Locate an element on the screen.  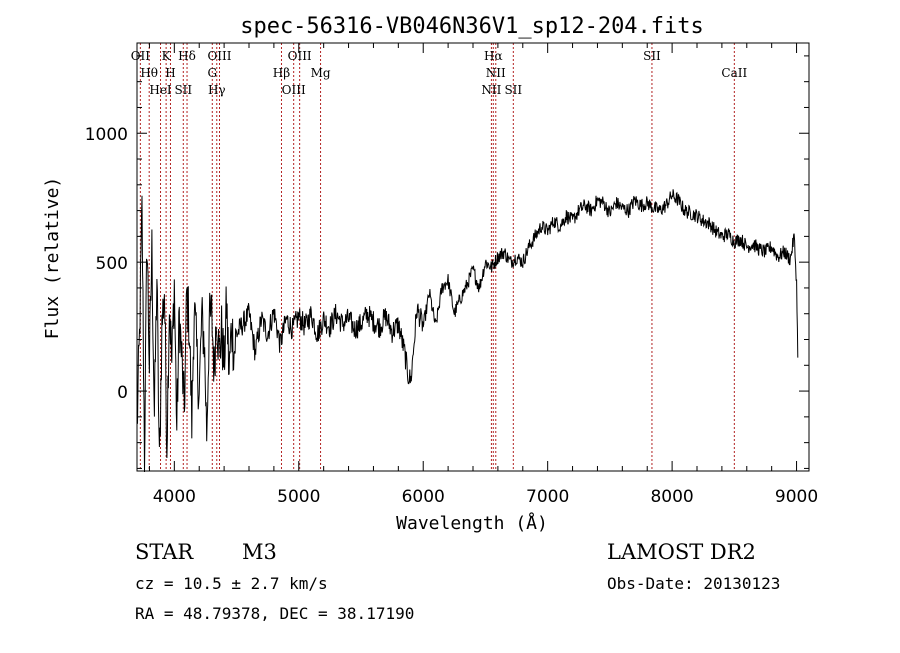
y-tick-label: 500 is located at coordinates (112, 264).